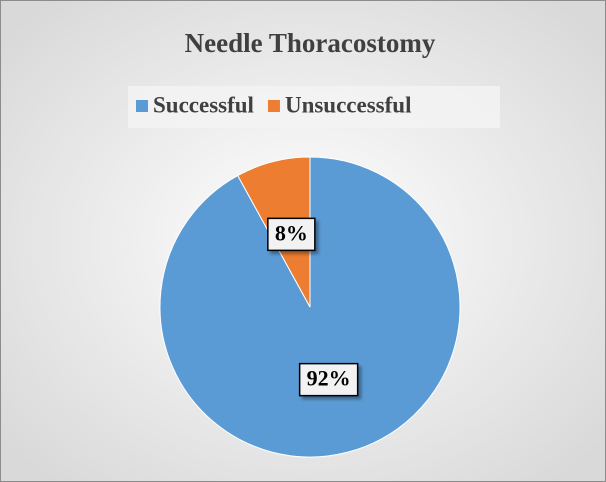  Describe the element at coordinates (348, 104) in the screenshot. I see `legend-label: Unsuccessful` at that location.